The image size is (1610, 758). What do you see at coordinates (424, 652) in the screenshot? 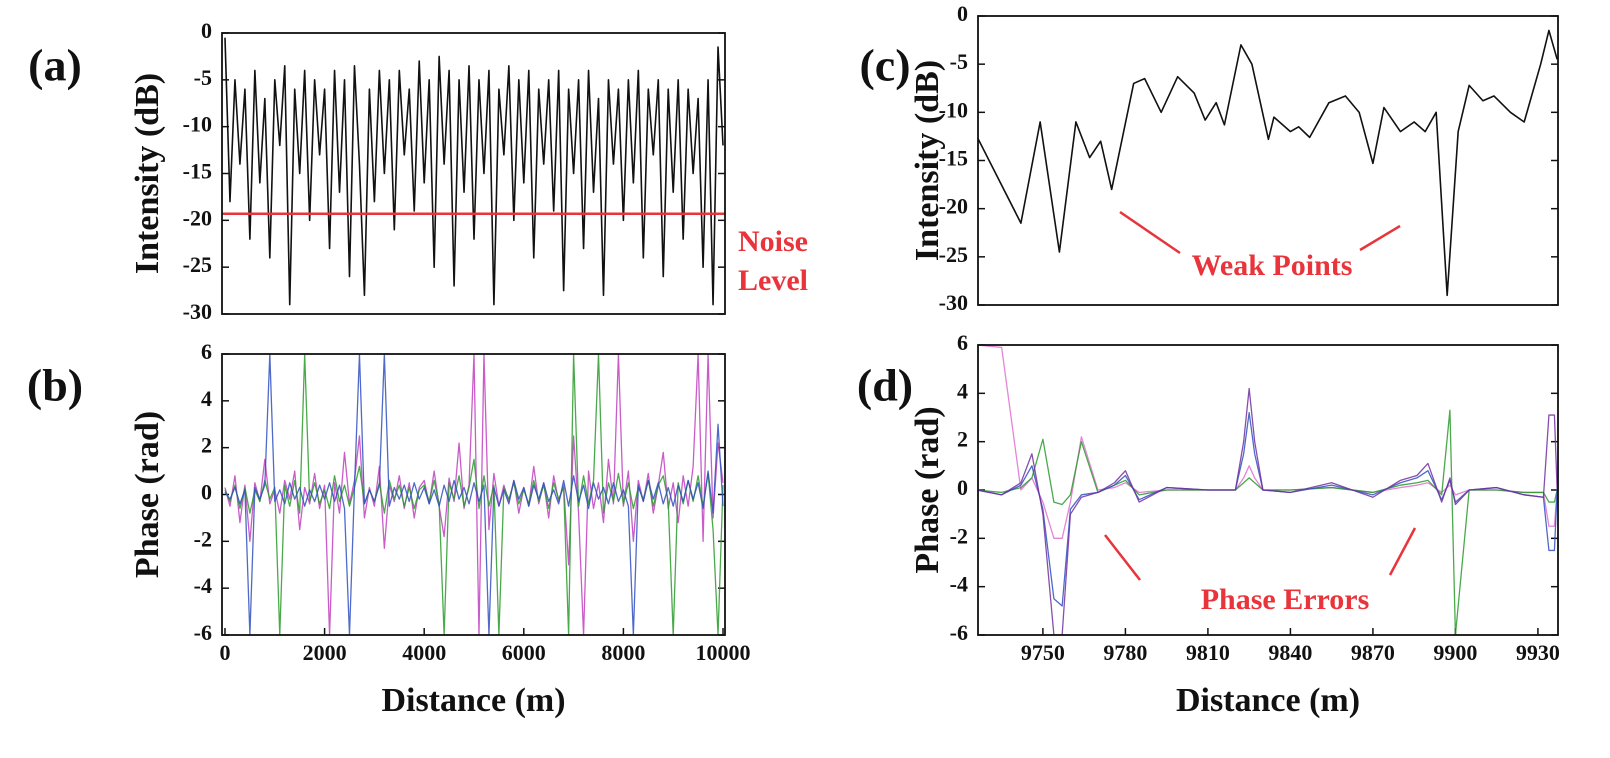
I see `x-tick-label: 4000` at bounding box center [424, 652].